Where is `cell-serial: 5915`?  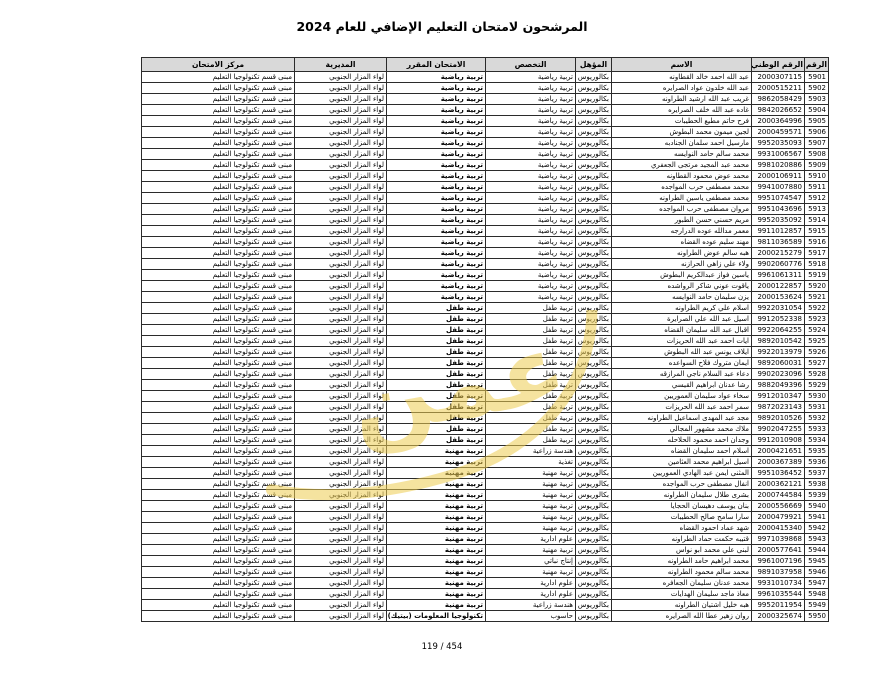 cell-serial: 5915 is located at coordinates (816, 231).